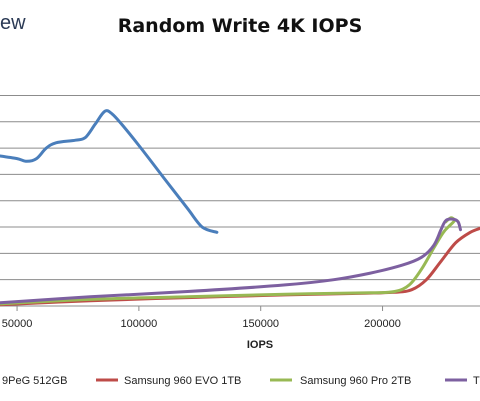 The height and width of the screenshot is (401, 480). What do you see at coordinates (13, 23) in the screenshot?
I see `site-logo-fragment: ew` at bounding box center [13, 23].